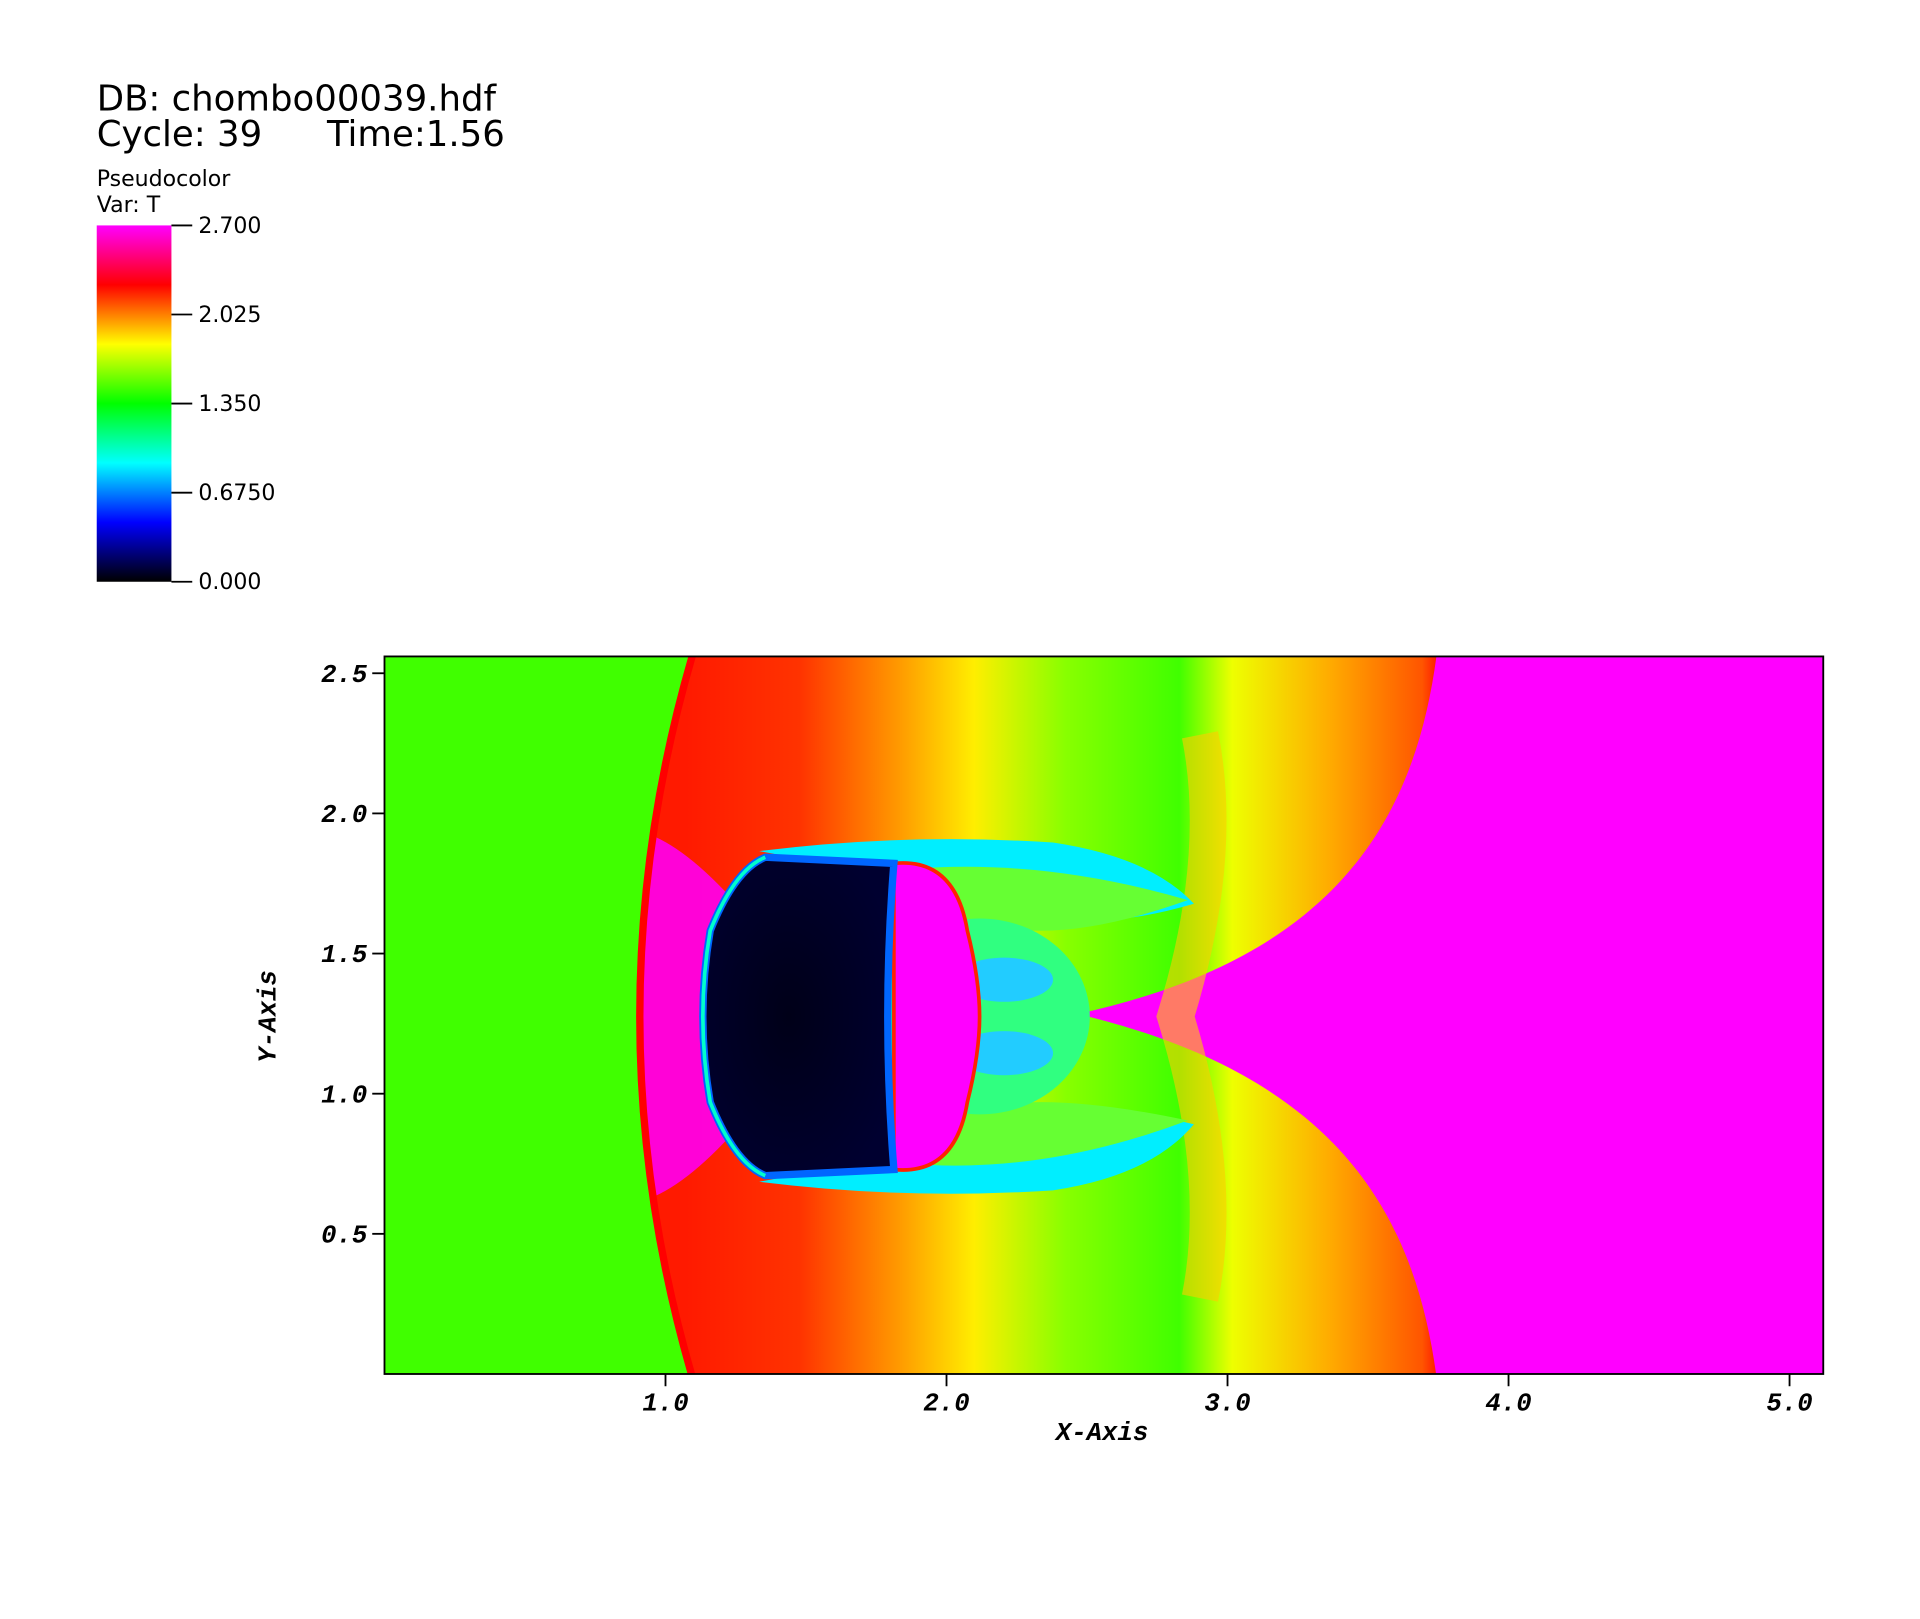 This screenshot has height=1619, width=1920. I want to click on variable-label: Var: T, so click(129, 205).